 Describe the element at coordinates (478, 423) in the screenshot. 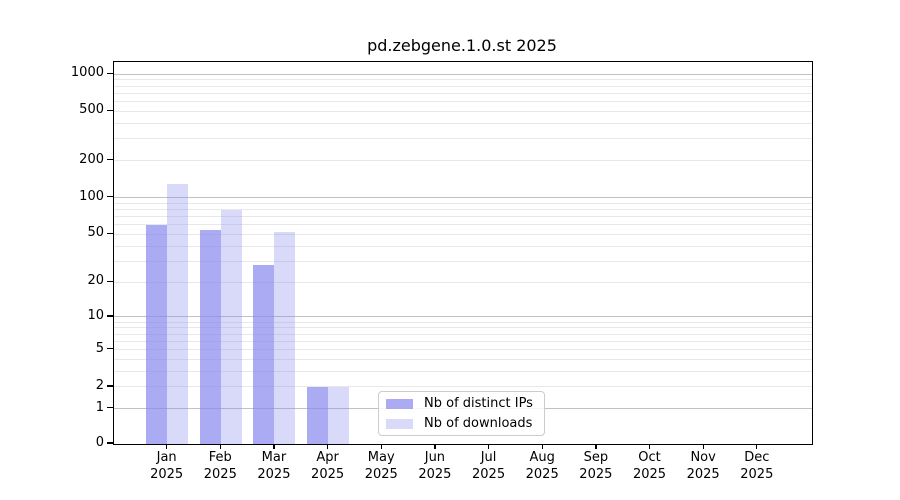

I see `legend-label: Nb of downloads` at that location.